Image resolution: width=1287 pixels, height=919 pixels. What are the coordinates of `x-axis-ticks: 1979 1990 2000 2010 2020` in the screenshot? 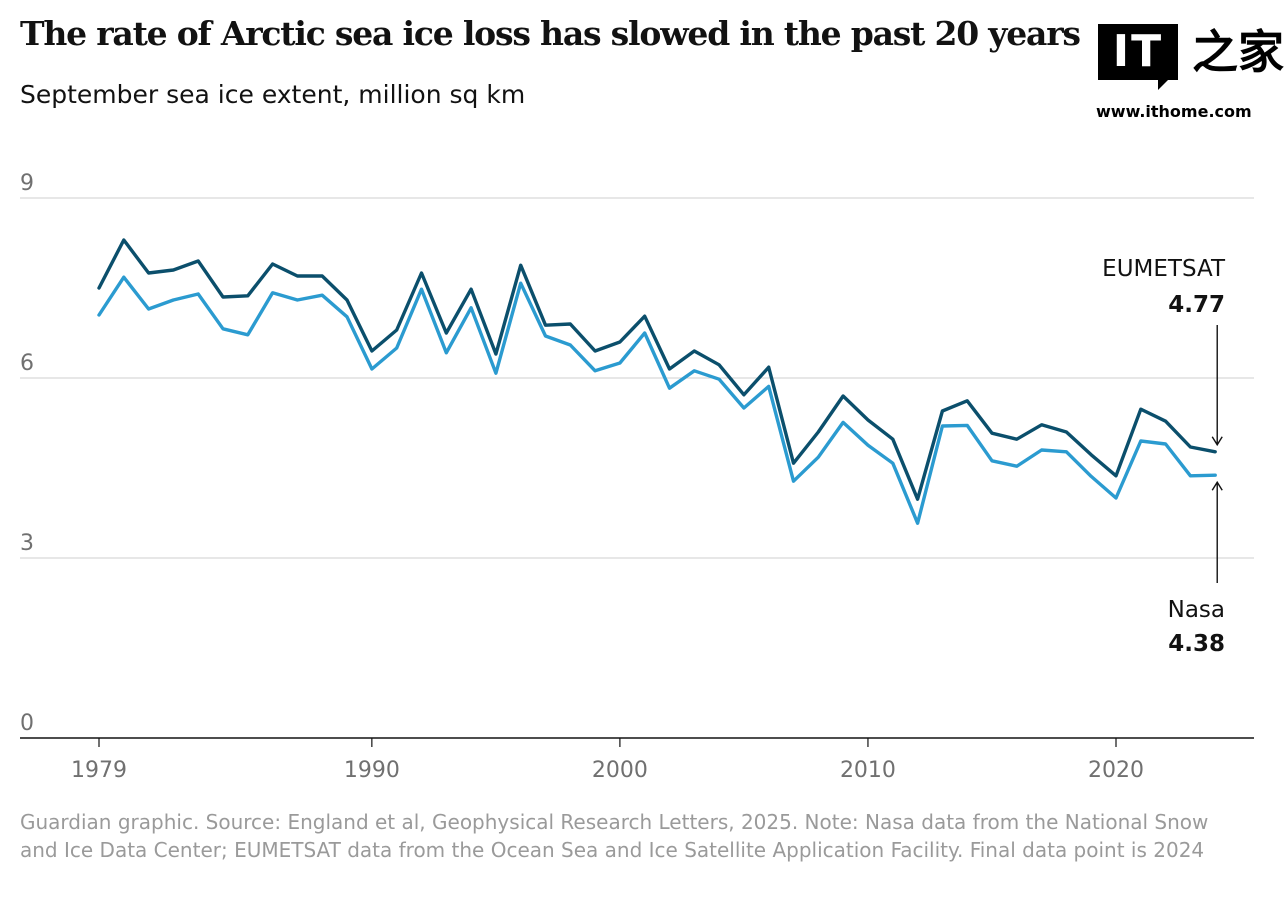 It's located at (607, 760).